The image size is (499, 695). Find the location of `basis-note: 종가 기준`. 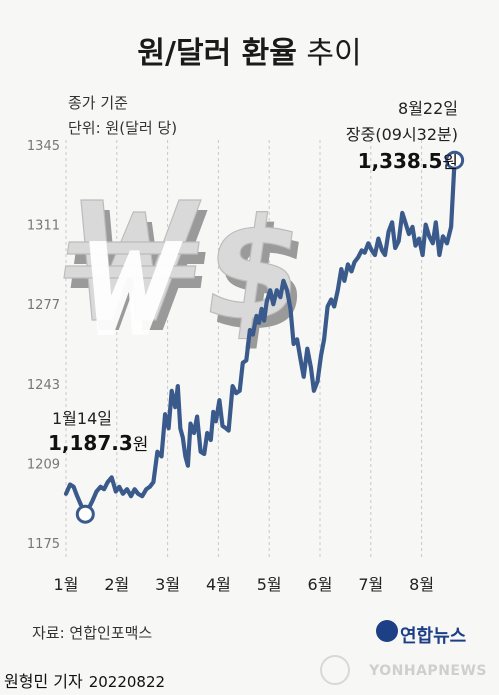

basis-note: 종가 기준 is located at coordinates (98, 103).